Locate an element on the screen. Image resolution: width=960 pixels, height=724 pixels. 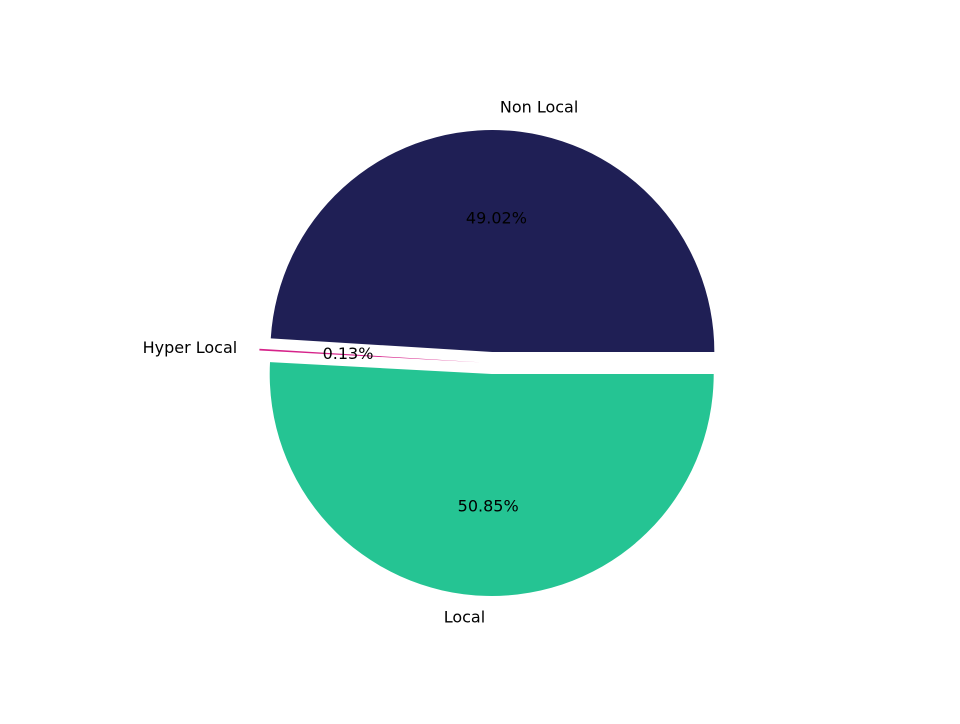
slice-label: Hyper Local is located at coordinates (190, 347).